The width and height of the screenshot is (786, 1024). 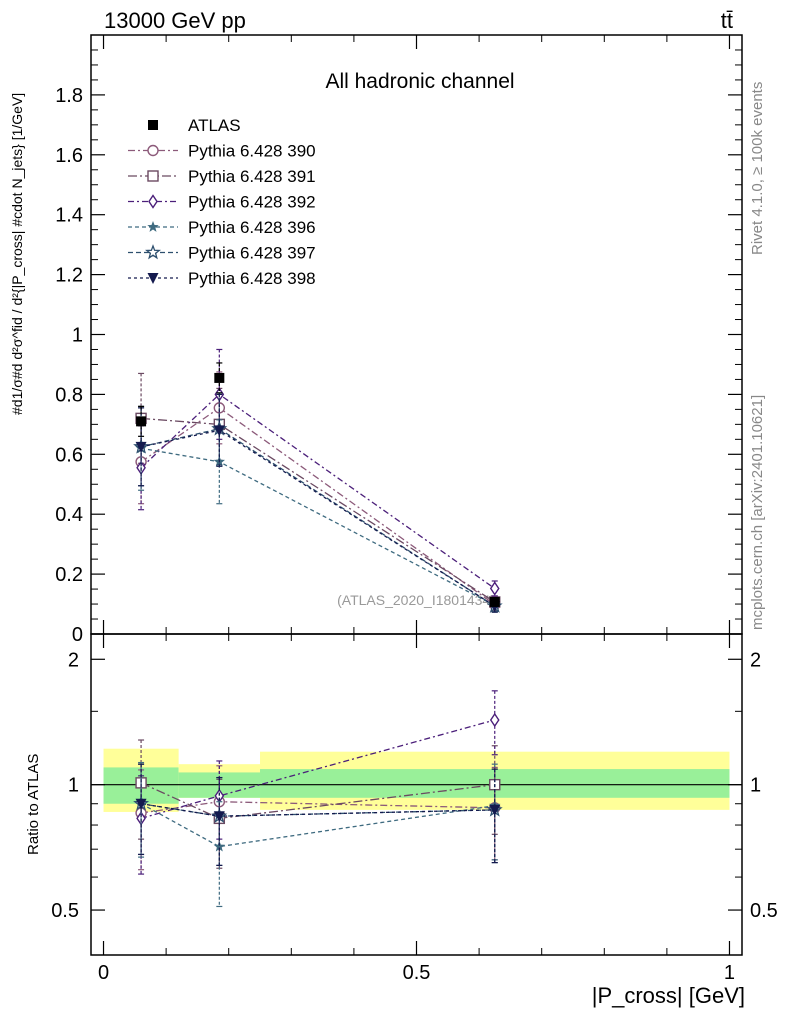 What do you see at coordinates (69, 276) in the screenshot?
I see `y-tick-label: 1.2` at bounding box center [69, 276].